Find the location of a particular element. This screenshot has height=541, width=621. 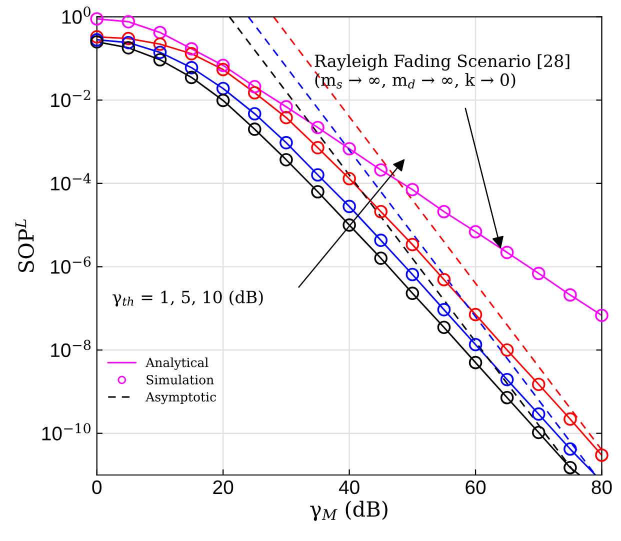

y-tick-label: 10$^{−10}$ is located at coordinates (66, 431).